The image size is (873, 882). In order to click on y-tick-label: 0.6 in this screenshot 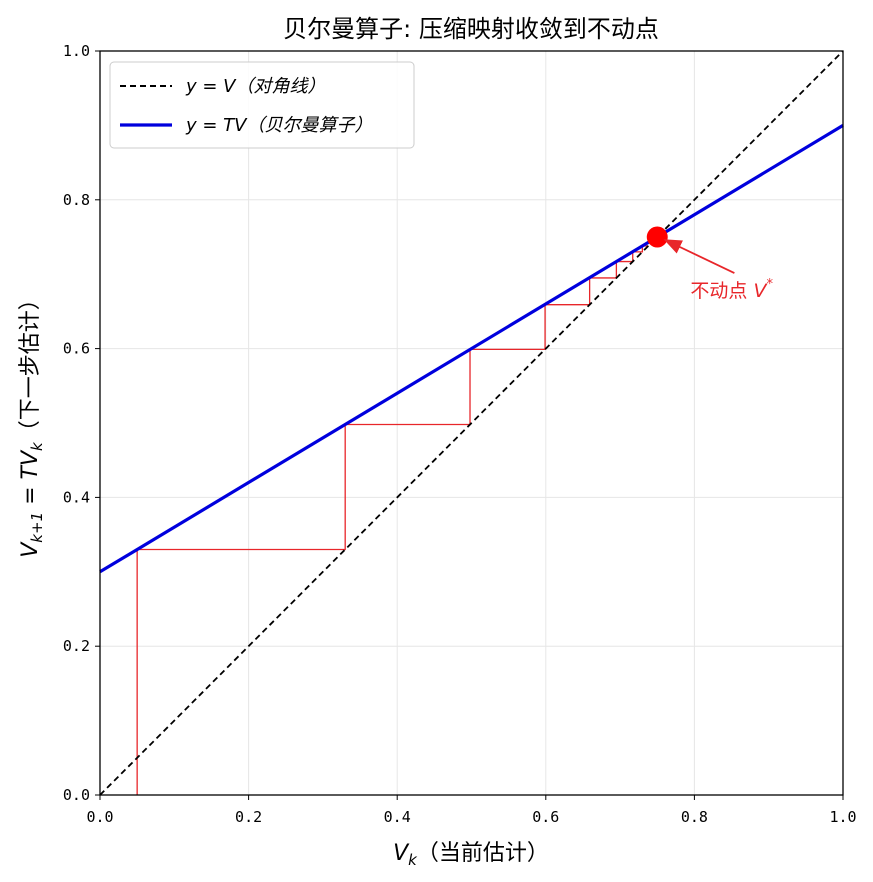, I will do `click(76, 349)`.